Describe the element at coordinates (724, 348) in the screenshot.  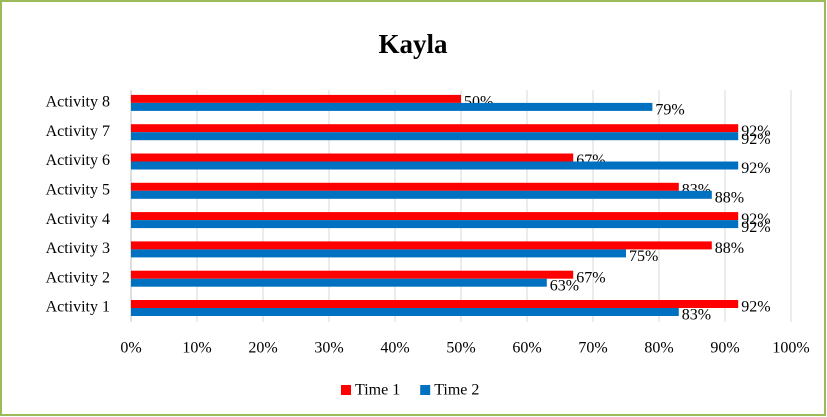
I see `x-tick-label: 90%` at that location.